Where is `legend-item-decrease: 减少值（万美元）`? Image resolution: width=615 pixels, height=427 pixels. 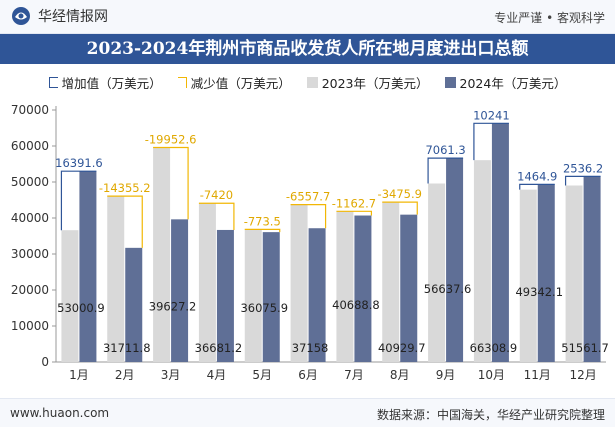 legend-item-decrease: 减少值（万美元） is located at coordinates (234, 82).